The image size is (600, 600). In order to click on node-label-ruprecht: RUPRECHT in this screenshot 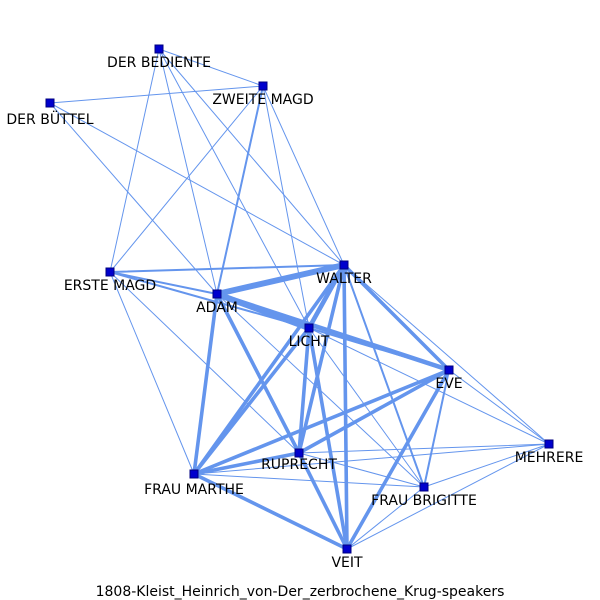, I will do `click(299, 465)`.